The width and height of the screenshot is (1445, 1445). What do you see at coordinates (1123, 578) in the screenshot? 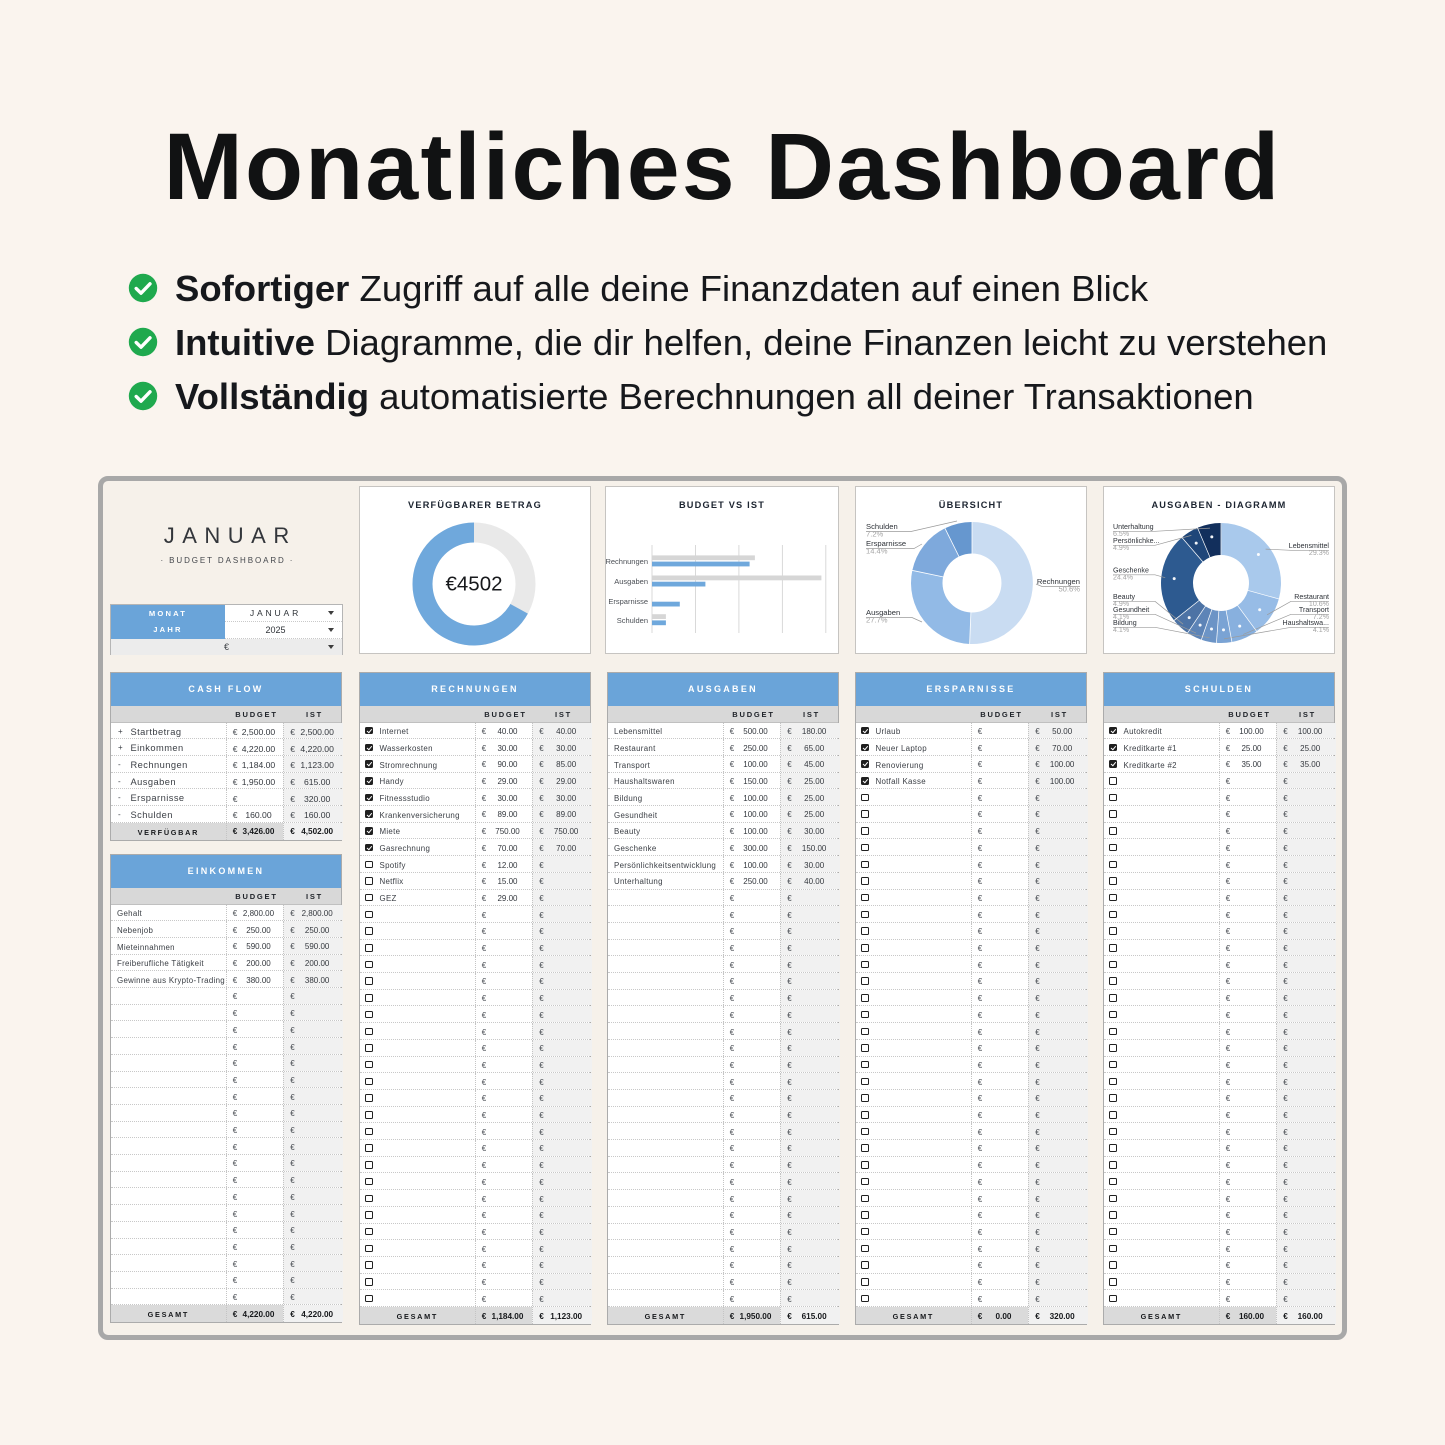
I see `svg-text: 24.4%` at bounding box center [1123, 578].